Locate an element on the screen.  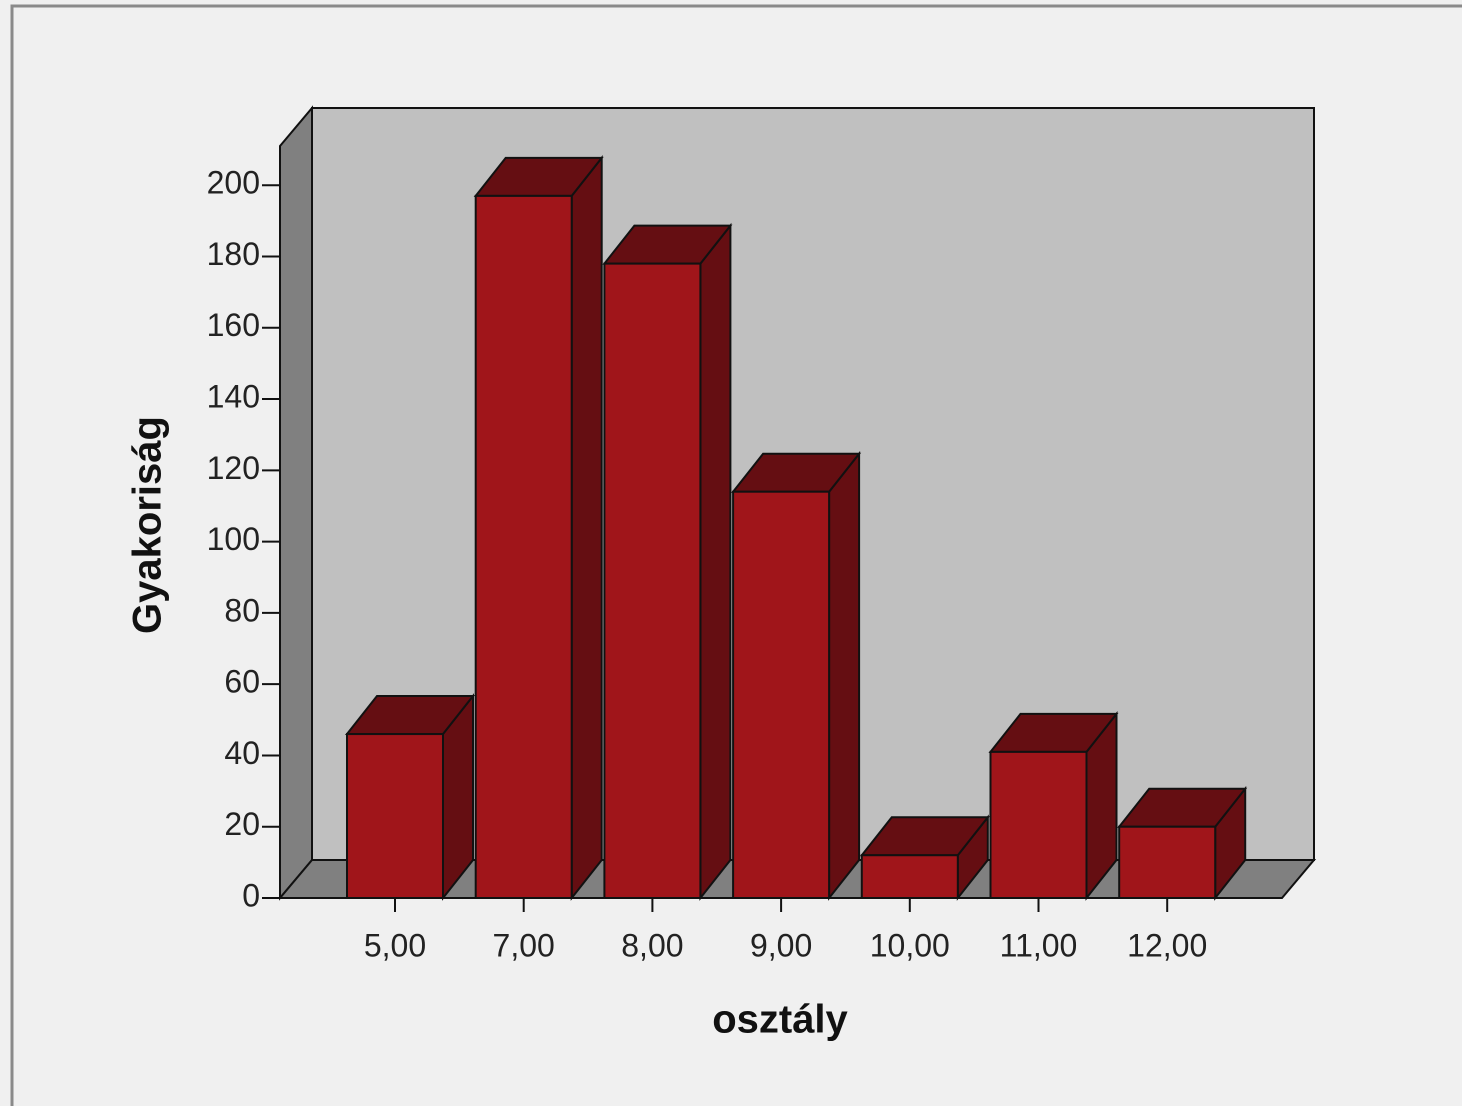
y-tick-label: 120 is located at coordinates (233, 468).